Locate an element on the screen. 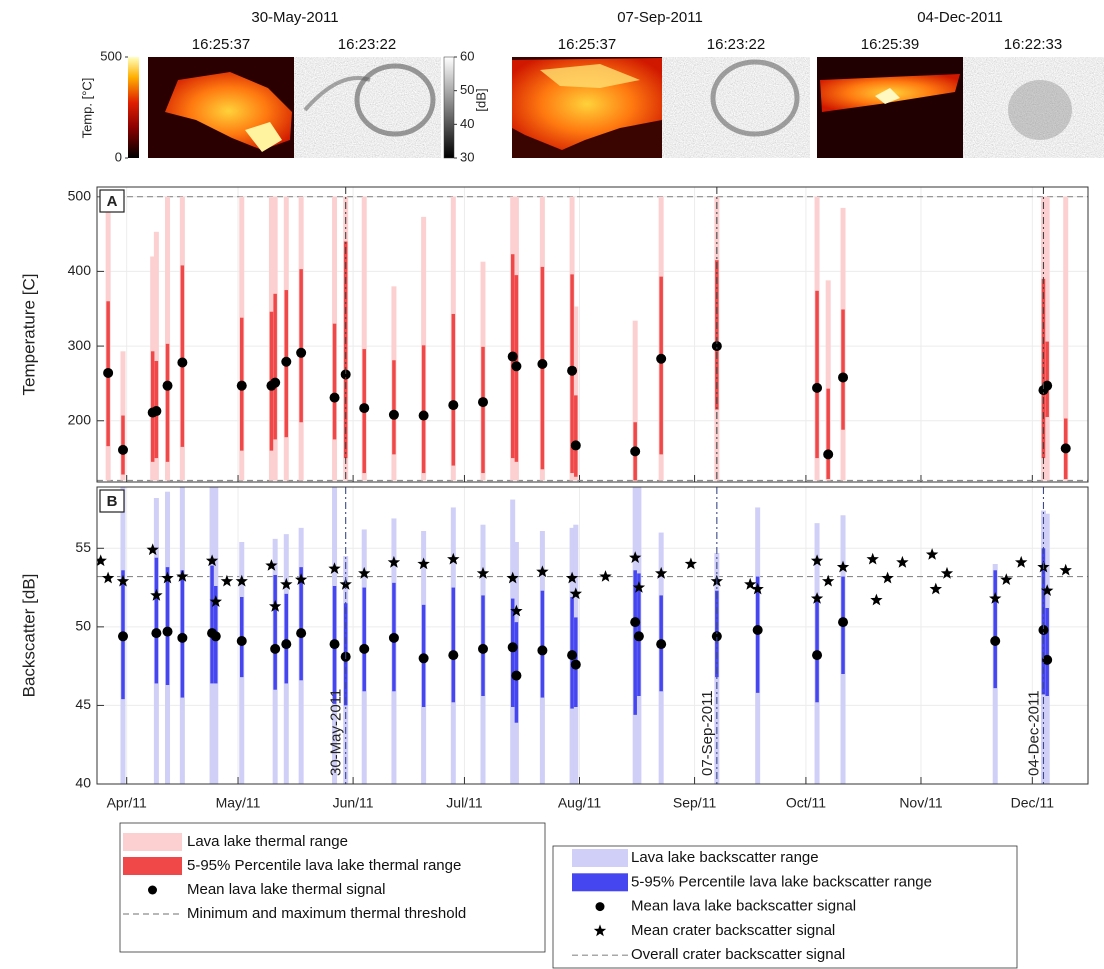  sar-image is located at coordinates (1033, 107).